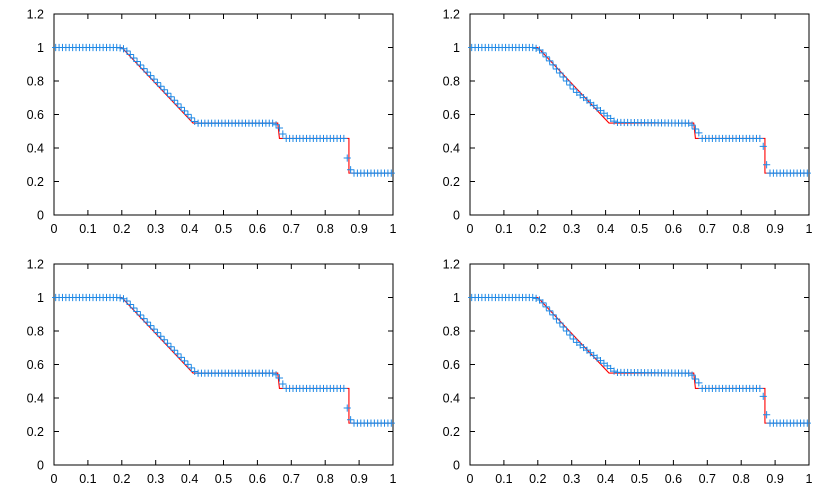  What do you see at coordinates (189, 479) in the screenshot?
I see `x-tick-label: 0.4` at bounding box center [189, 479].